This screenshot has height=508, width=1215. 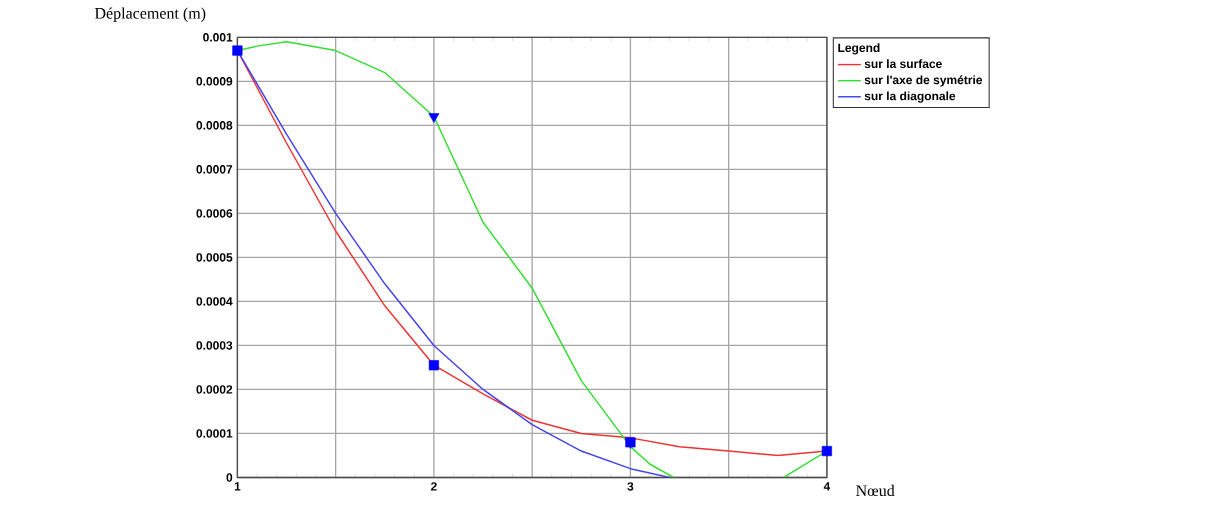 What do you see at coordinates (214, 213) in the screenshot?
I see `y-tick-label: 0.0006` at bounding box center [214, 213].